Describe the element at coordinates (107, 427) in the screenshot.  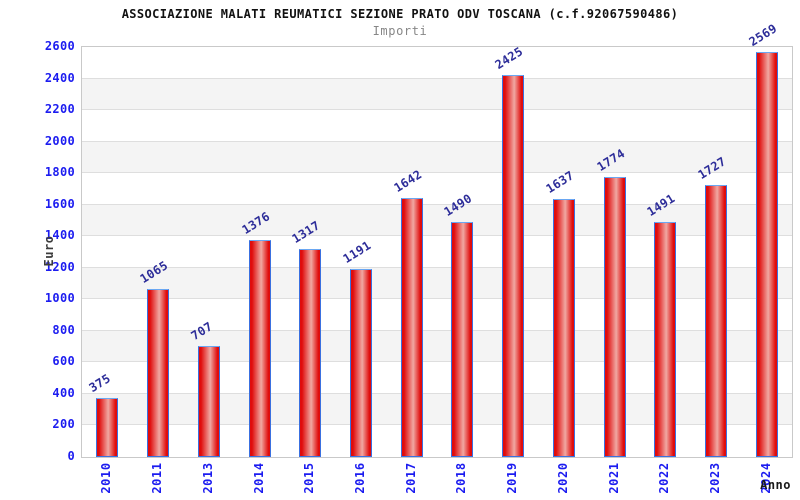
I see `bar-2010` at that location.